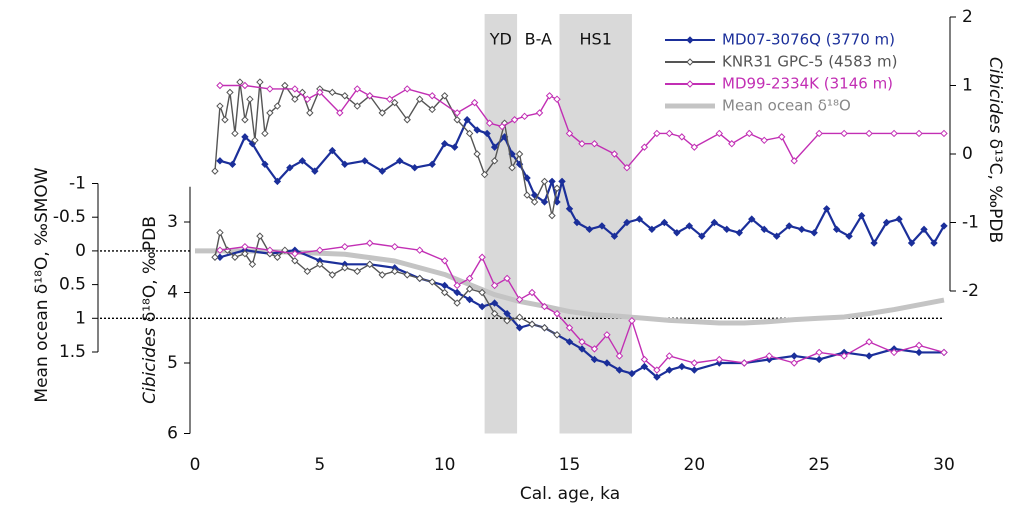 This screenshot has height=514, width=1016. What do you see at coordinates (195, 465) in the screenshot?
I see `x-tick-label: 0` at bounding box center [195, 465].